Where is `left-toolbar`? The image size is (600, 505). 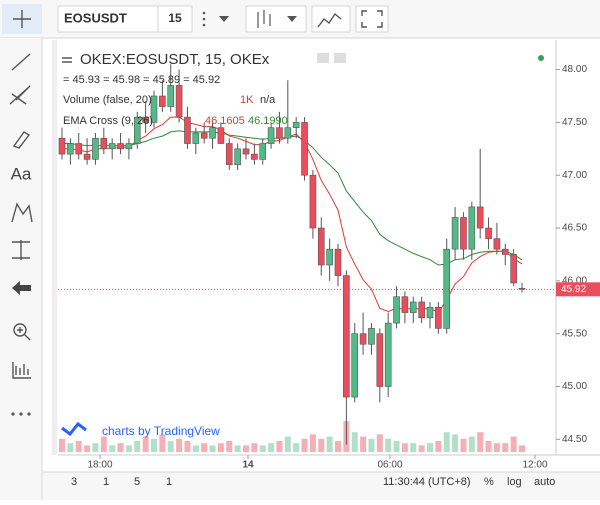
left-toolbar is located at coordinates (21, 269).